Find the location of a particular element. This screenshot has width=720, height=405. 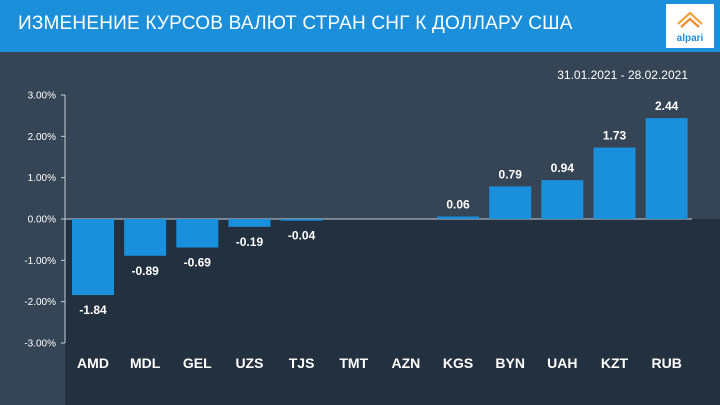

x-tick-label-amd: AMD is located at coordinates (93, 363).